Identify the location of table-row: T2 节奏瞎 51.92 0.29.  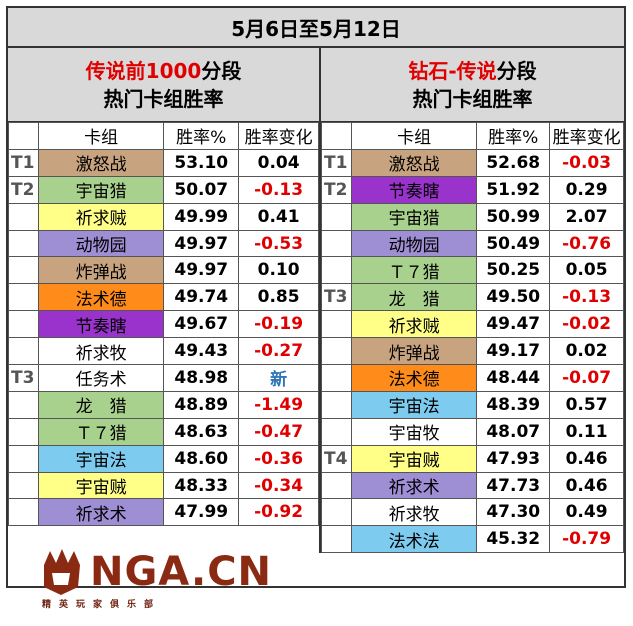
(472, 189).